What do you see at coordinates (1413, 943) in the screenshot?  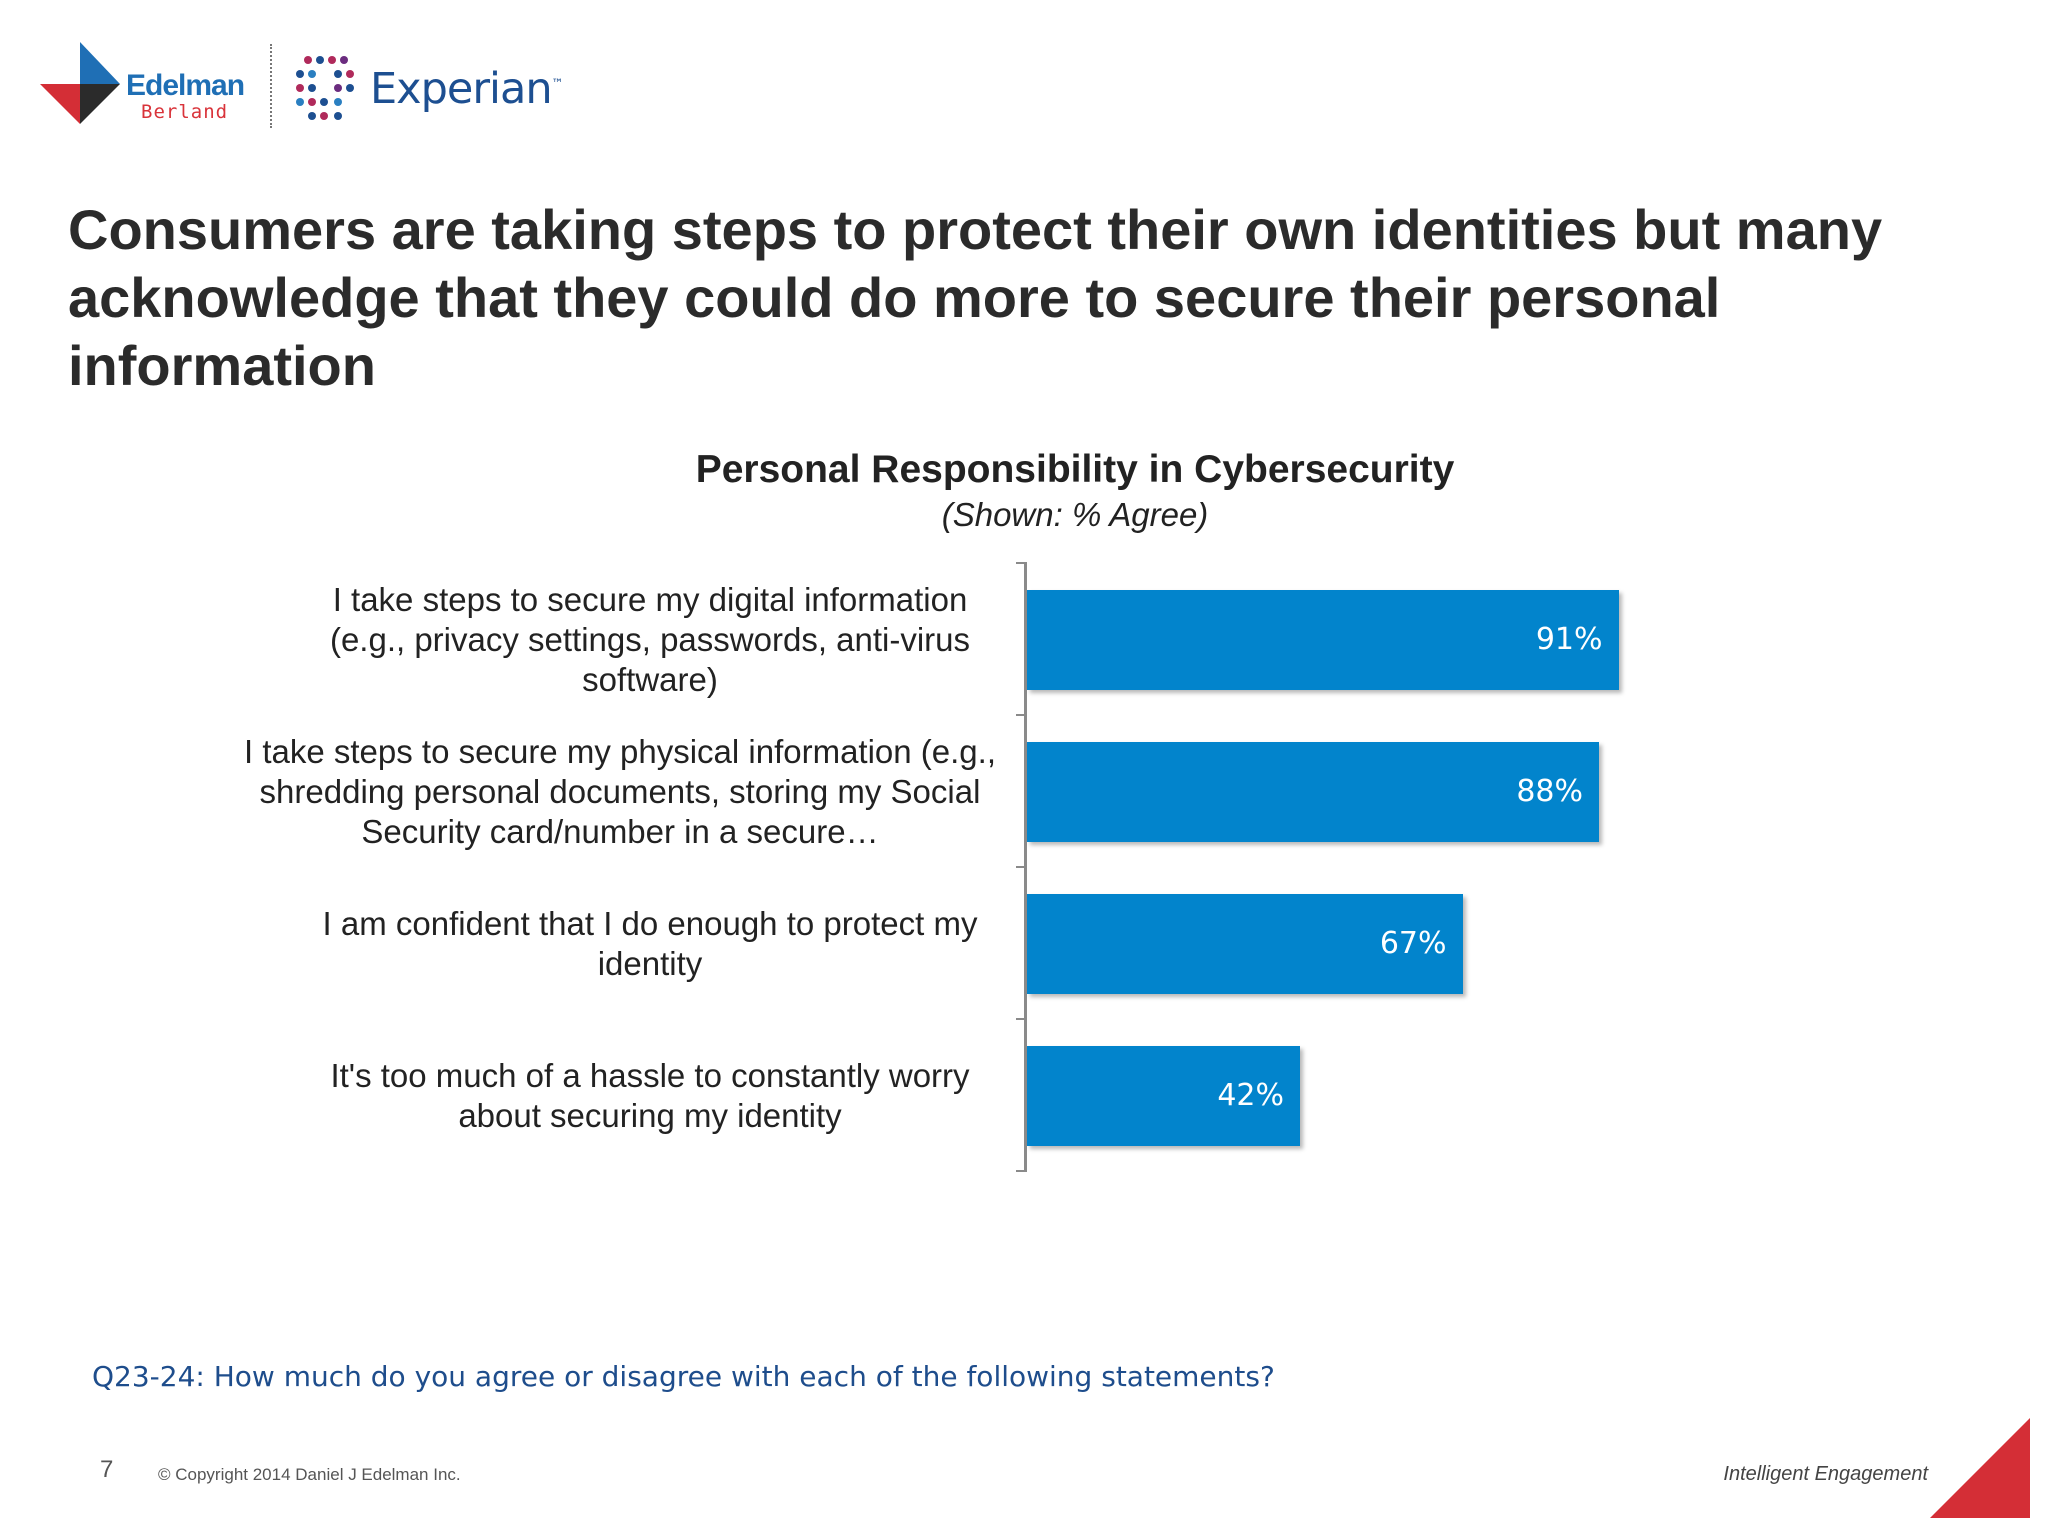 I see `bar-value-label: 67%` at bounding box center [1413, 943].